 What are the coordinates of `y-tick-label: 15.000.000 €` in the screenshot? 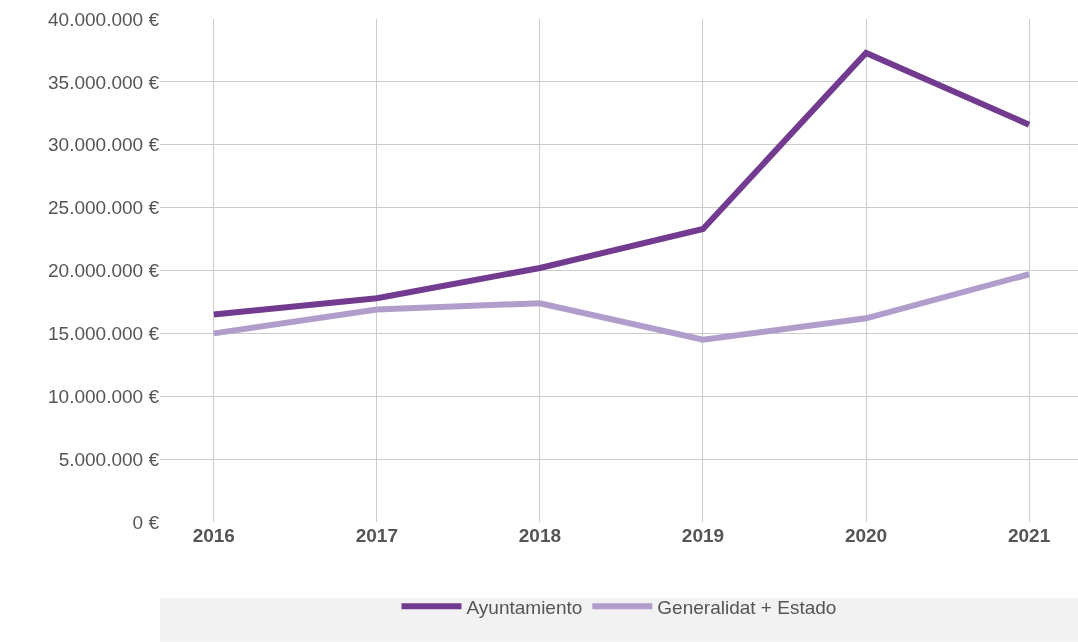 It's located at (104, 334).